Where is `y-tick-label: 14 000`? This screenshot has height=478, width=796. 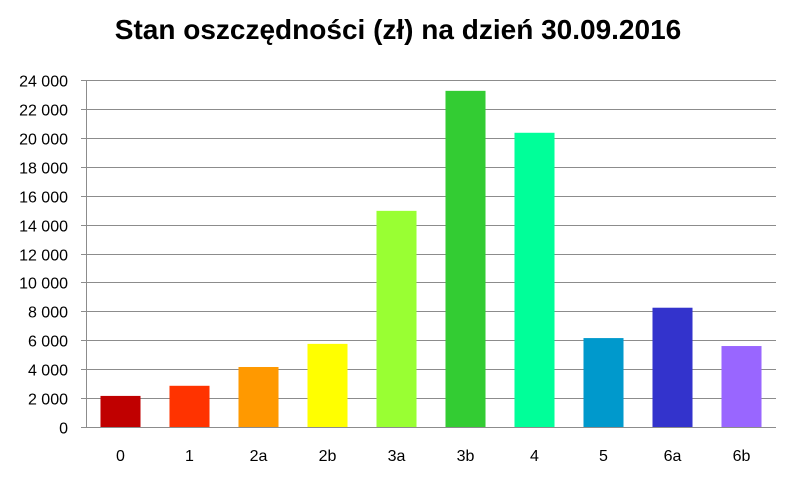 y-tick-label: 14 000 is located at coordinates (43, 227).